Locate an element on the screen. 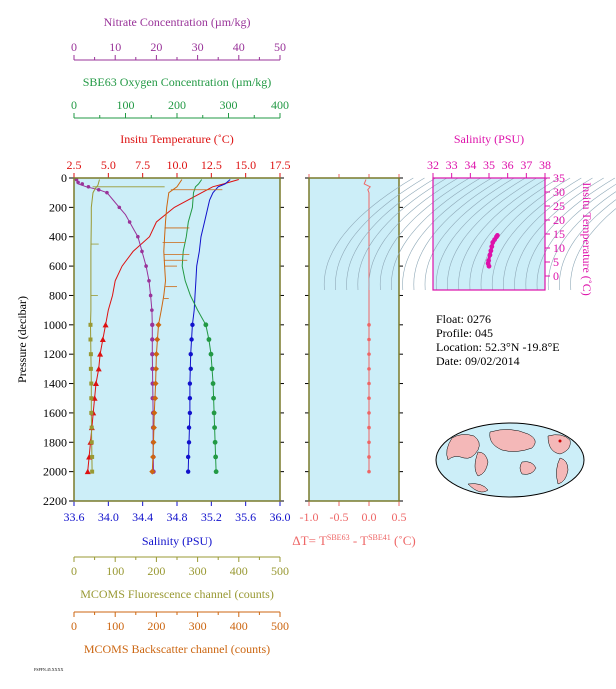  fluorescence-tick-label: 400 is located at coordinates (239, 571).